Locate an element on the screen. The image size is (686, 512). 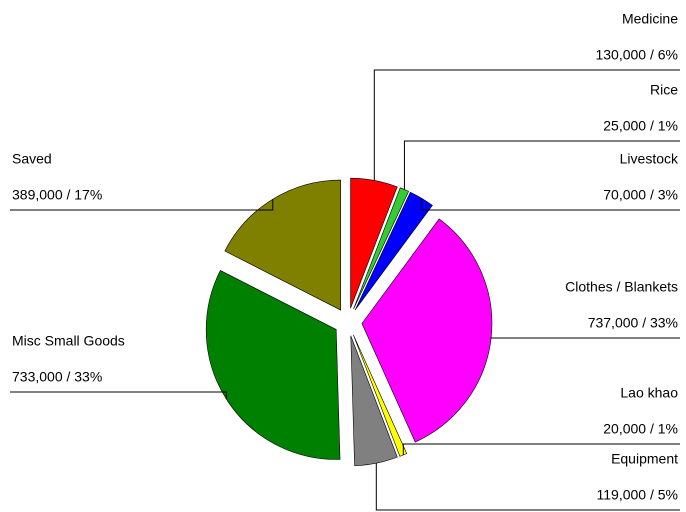
slice-label: Clothes / Blankets is located at coordinates (621, 287).